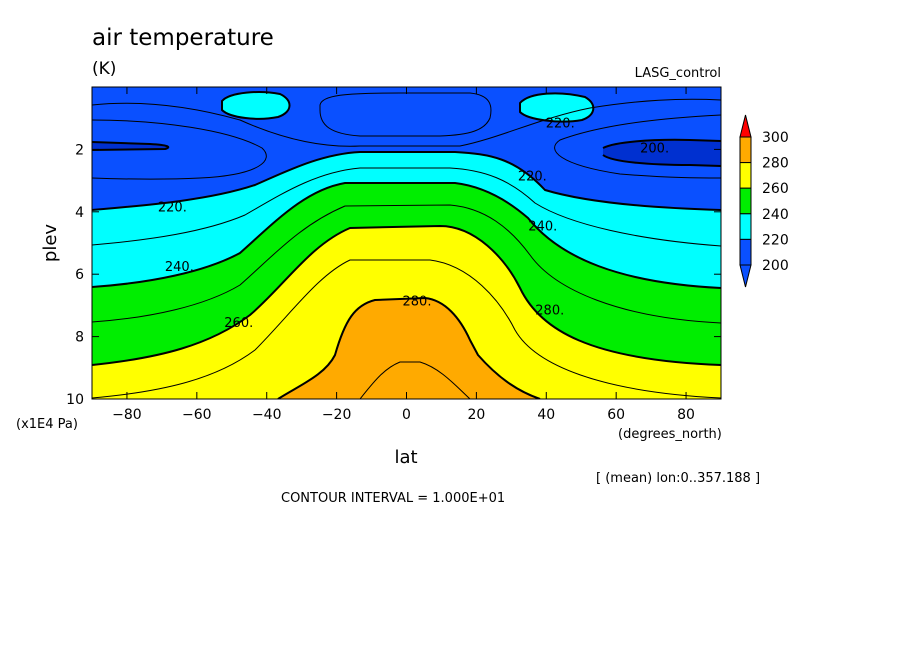 The image size is (904, 654). I want to click on colorbar-label: 200, so click(775, 266).